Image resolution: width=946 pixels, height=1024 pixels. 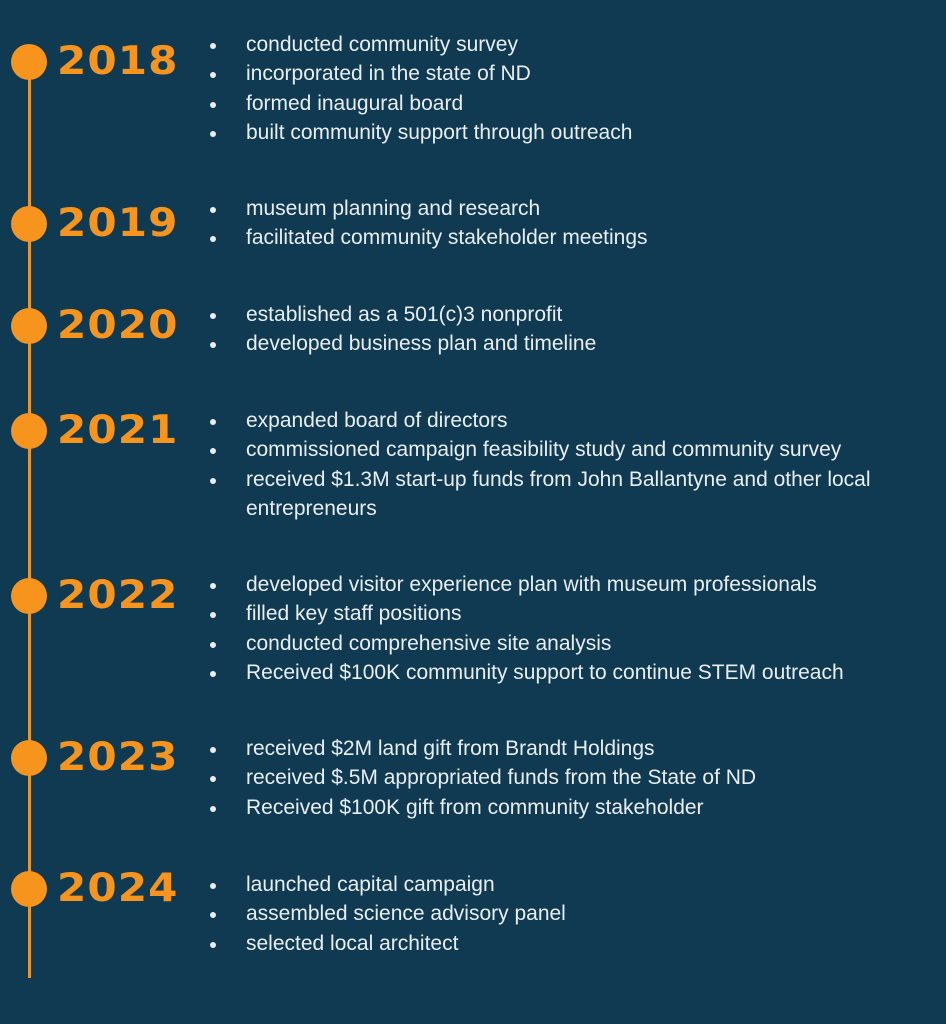 I want to click on milestone-item: expanded board of directors, so click(x=576, y=420).